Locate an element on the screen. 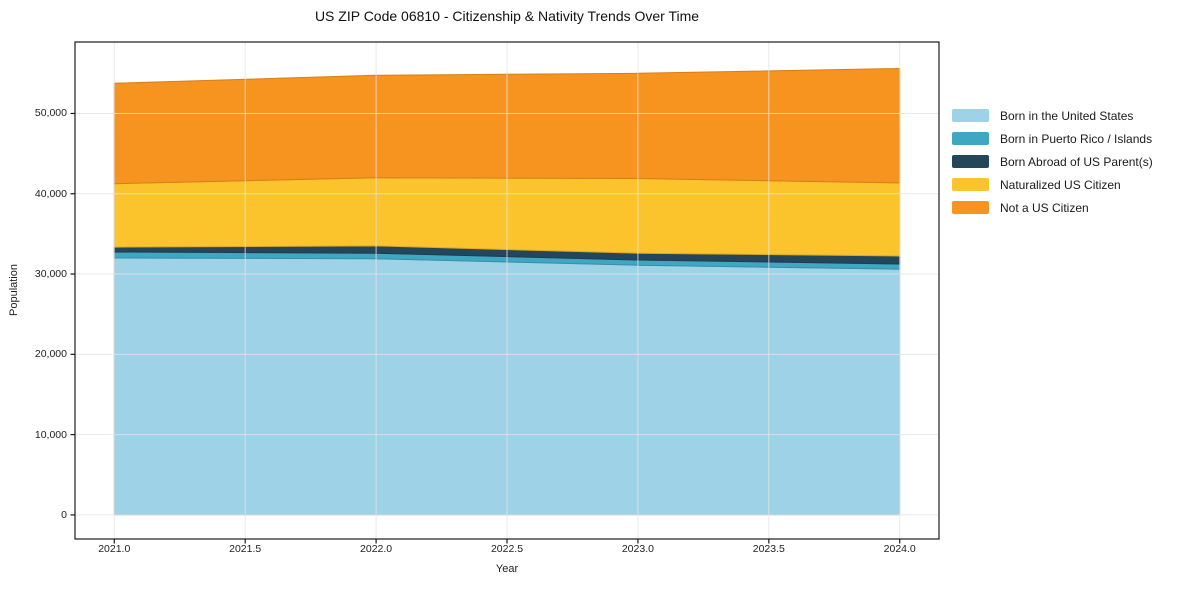  legend-item: Born in Puerto Rico / Islands is located at coordinates (1052, 138).